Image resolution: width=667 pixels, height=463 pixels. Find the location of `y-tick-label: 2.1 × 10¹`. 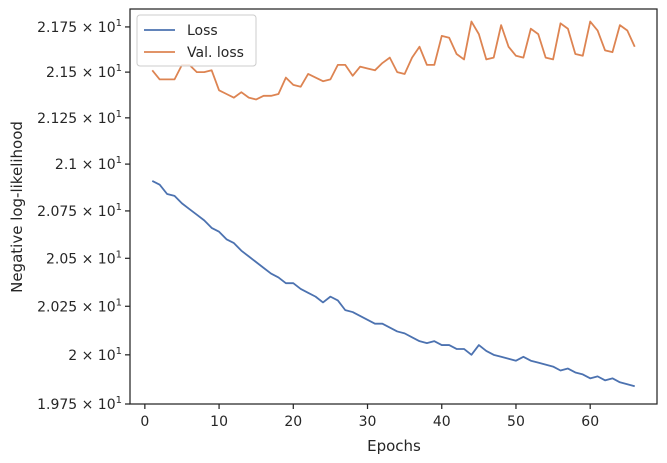

y-tick-label: 2.1 × 10¹ is located at coordinates (88, 164).